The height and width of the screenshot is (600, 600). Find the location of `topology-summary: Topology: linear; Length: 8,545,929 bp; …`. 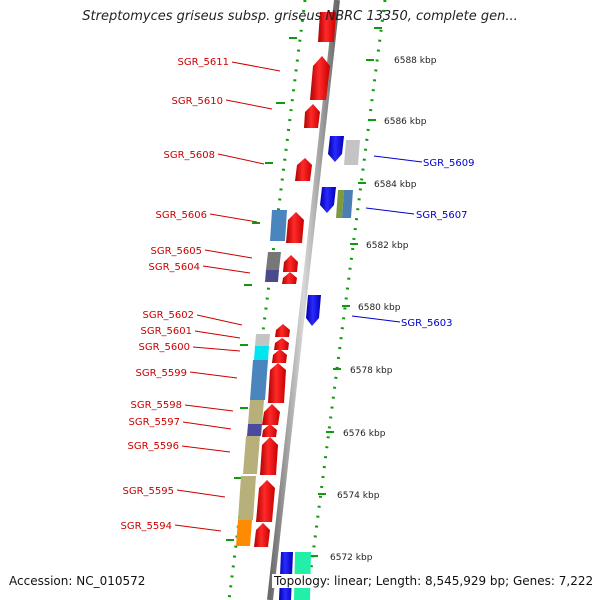

topology-summary: Topology: linear; Length: 8,545,929 bp; … is located at coordinates (433, 581).